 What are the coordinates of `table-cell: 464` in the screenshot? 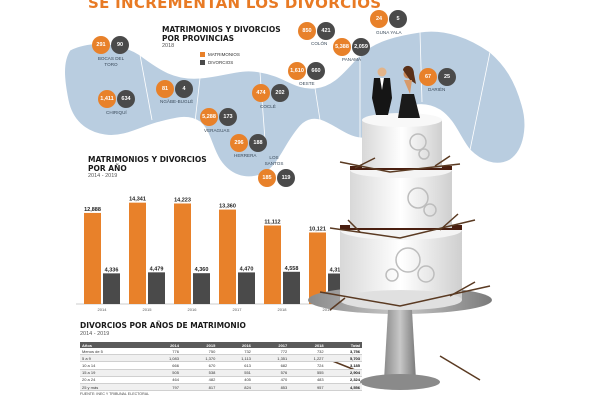 It's located at (162, 380).